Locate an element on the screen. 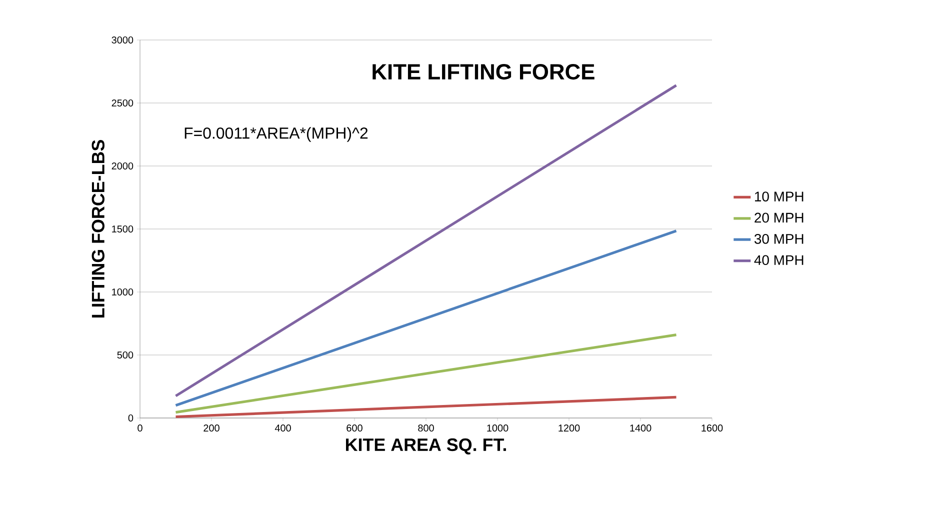 This screenshot has height=527, width=932. x-tick-label: 400 is located at coordinates (282, 428).